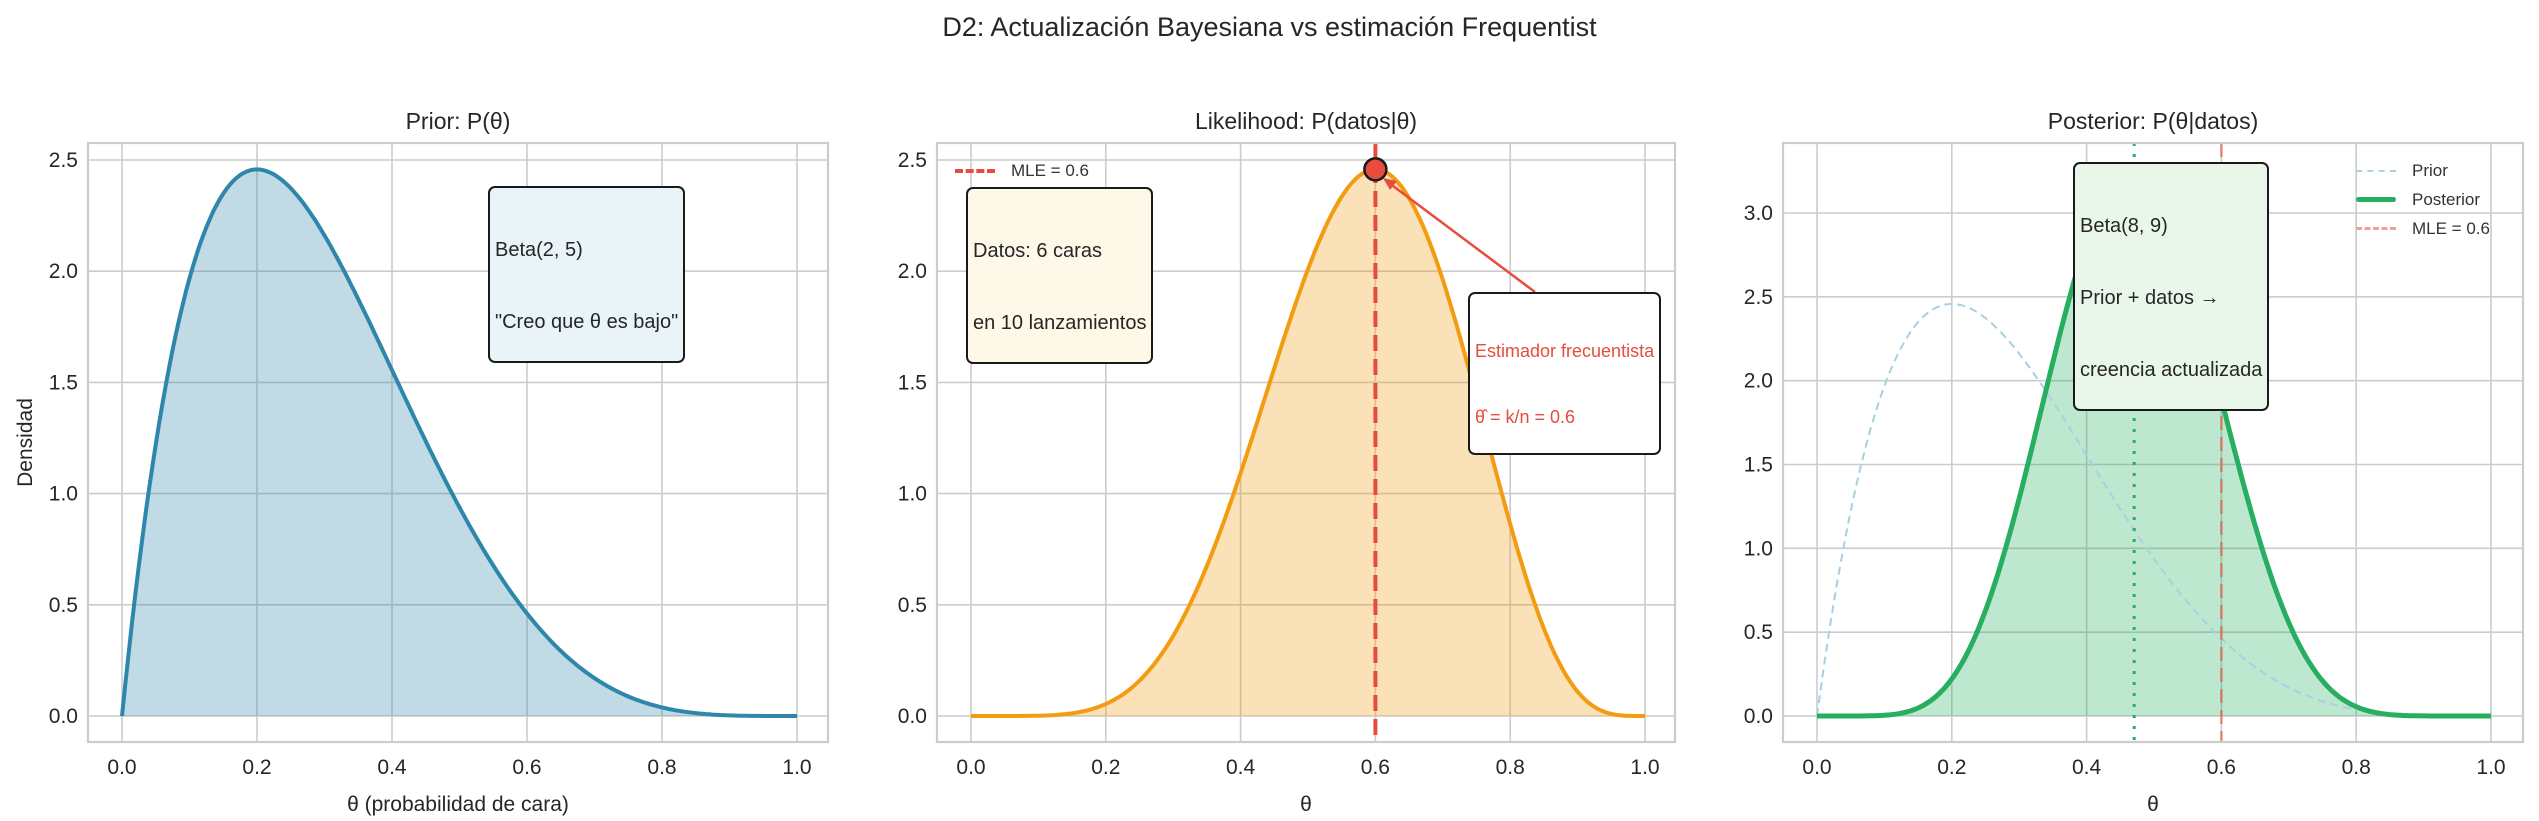  Describe the element at coordinates (458, 804) in the screenshot. I see `x-axis-label: θ (probabilidad de cara)` at that location.